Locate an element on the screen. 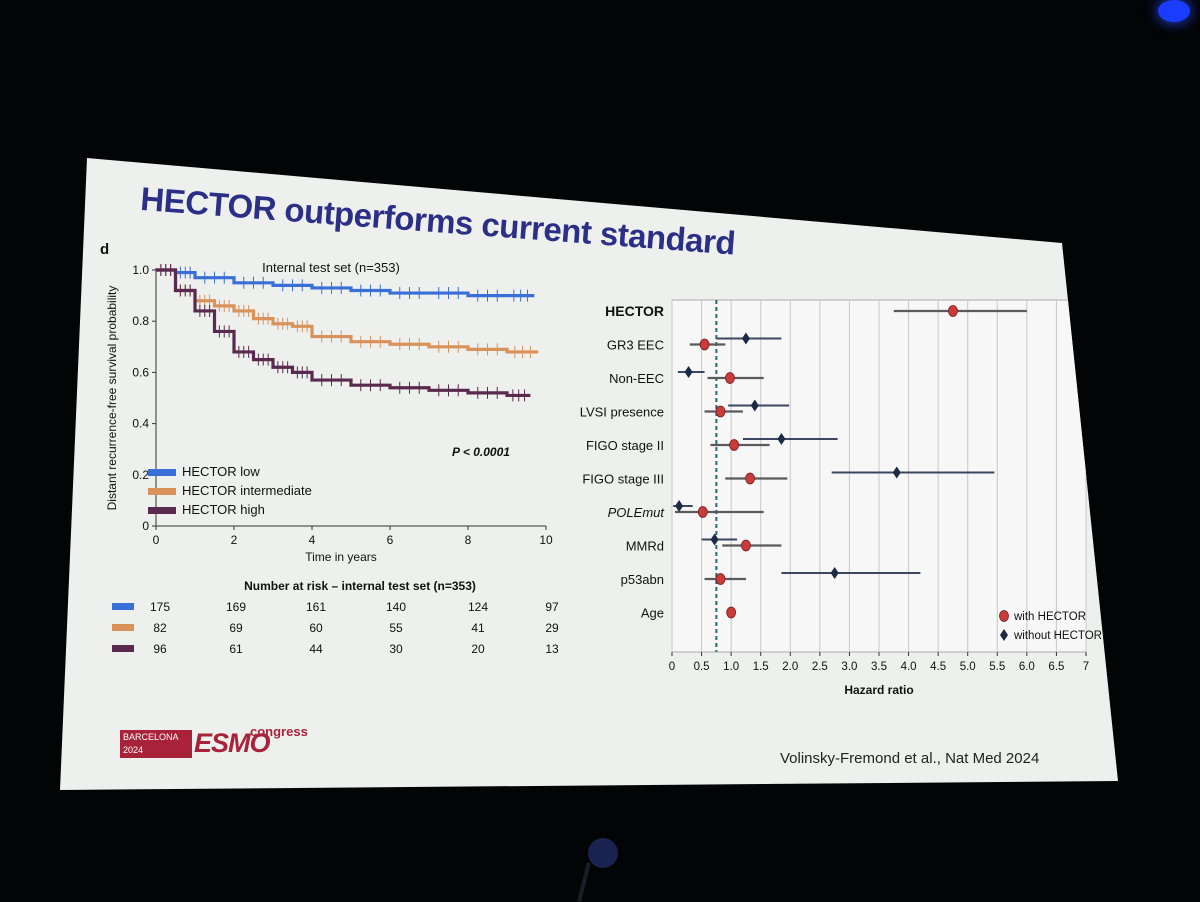  forest-x-tick-label: 3.5 is located at coordinates (879, 667).